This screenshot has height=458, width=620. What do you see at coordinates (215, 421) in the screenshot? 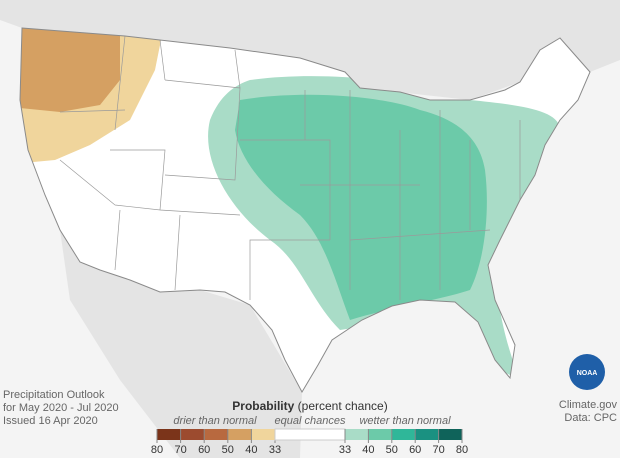
I see `drier-label: drier than normal` at bounding box center [215, 421].